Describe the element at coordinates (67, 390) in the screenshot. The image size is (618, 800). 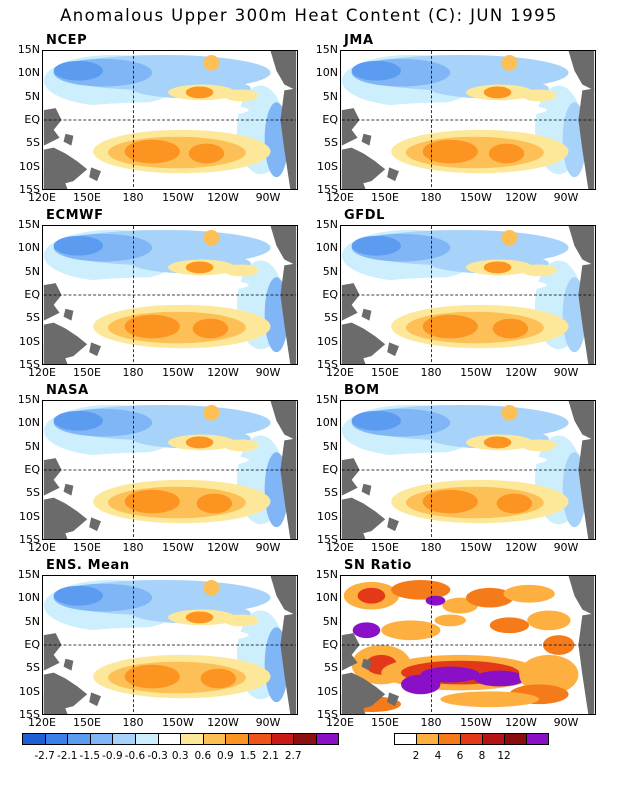
I see `panel-title: NASA` at that location.